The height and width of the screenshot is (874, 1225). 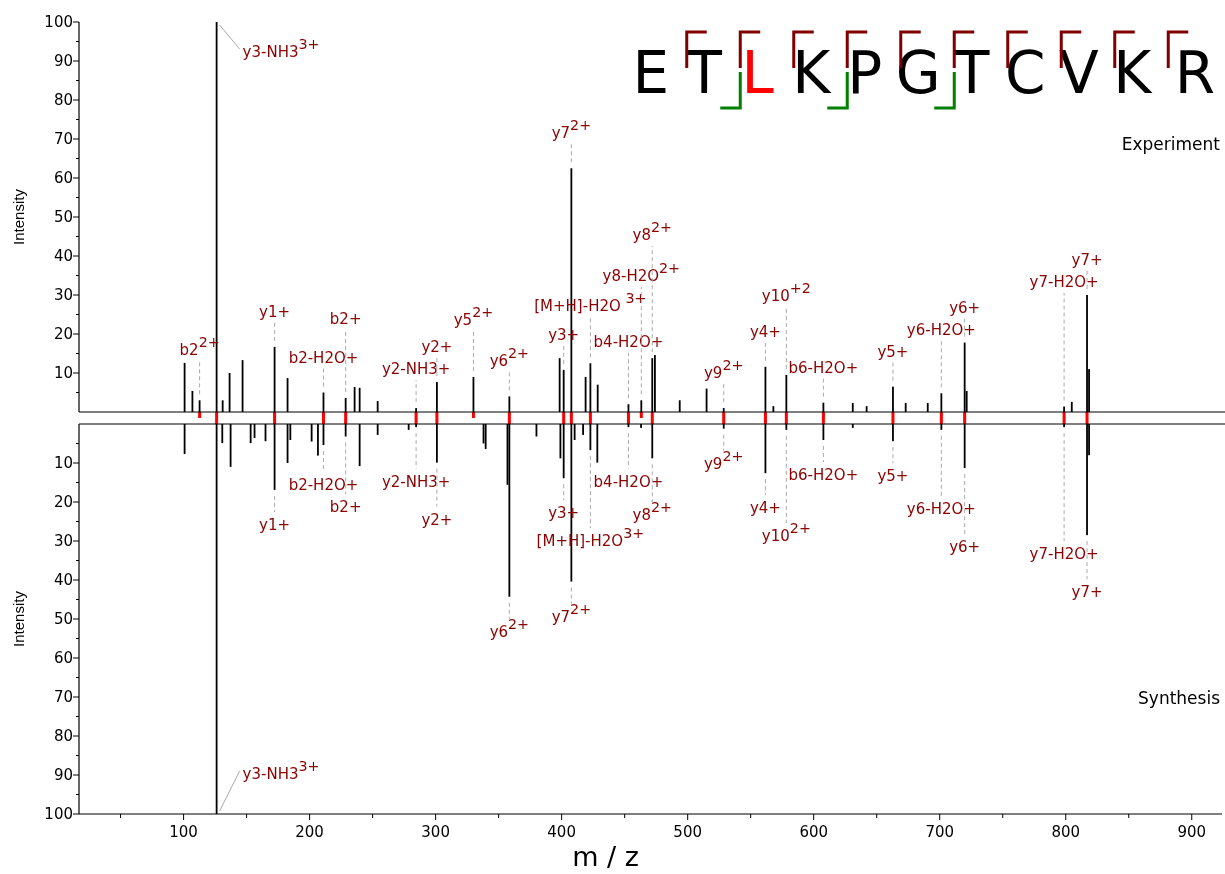 What do you see at coordinates (1192, 832) in the screenshot?
I see `x-tick-label: 900` at bounding box center [1192, 832].